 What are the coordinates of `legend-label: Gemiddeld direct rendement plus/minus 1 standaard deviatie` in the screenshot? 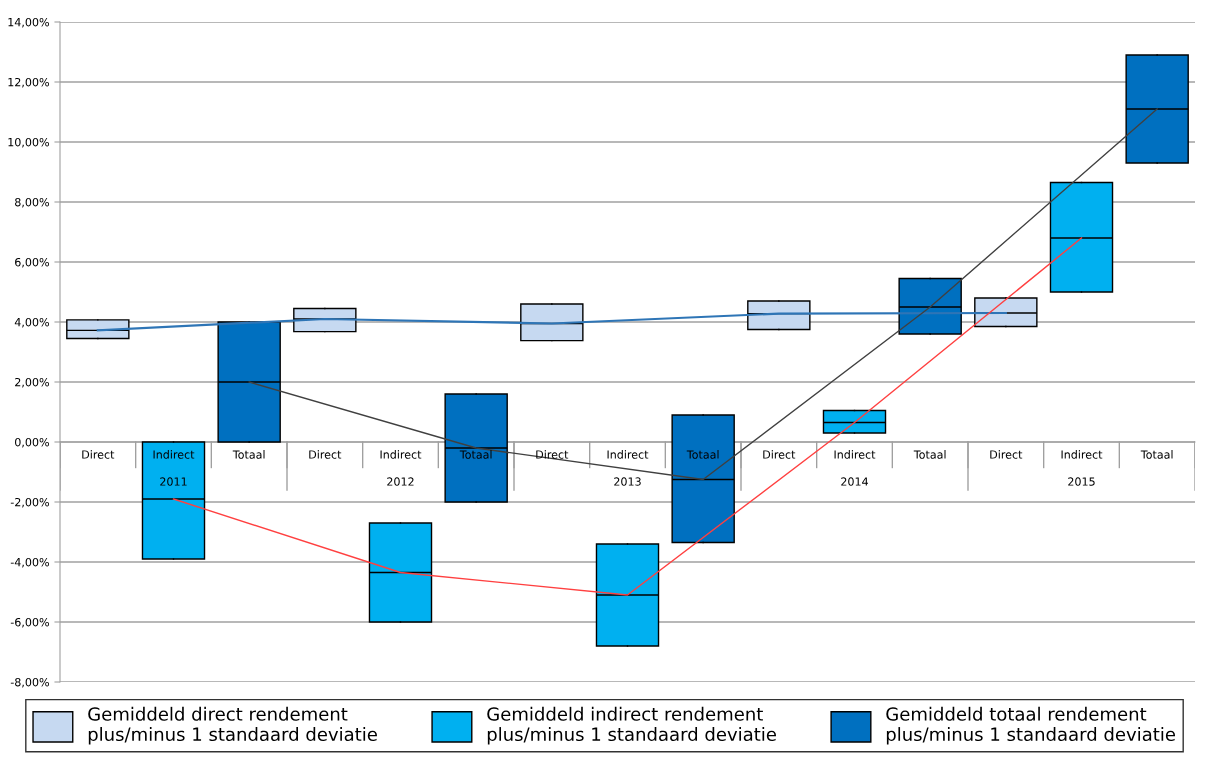 It's located at (232, 725).